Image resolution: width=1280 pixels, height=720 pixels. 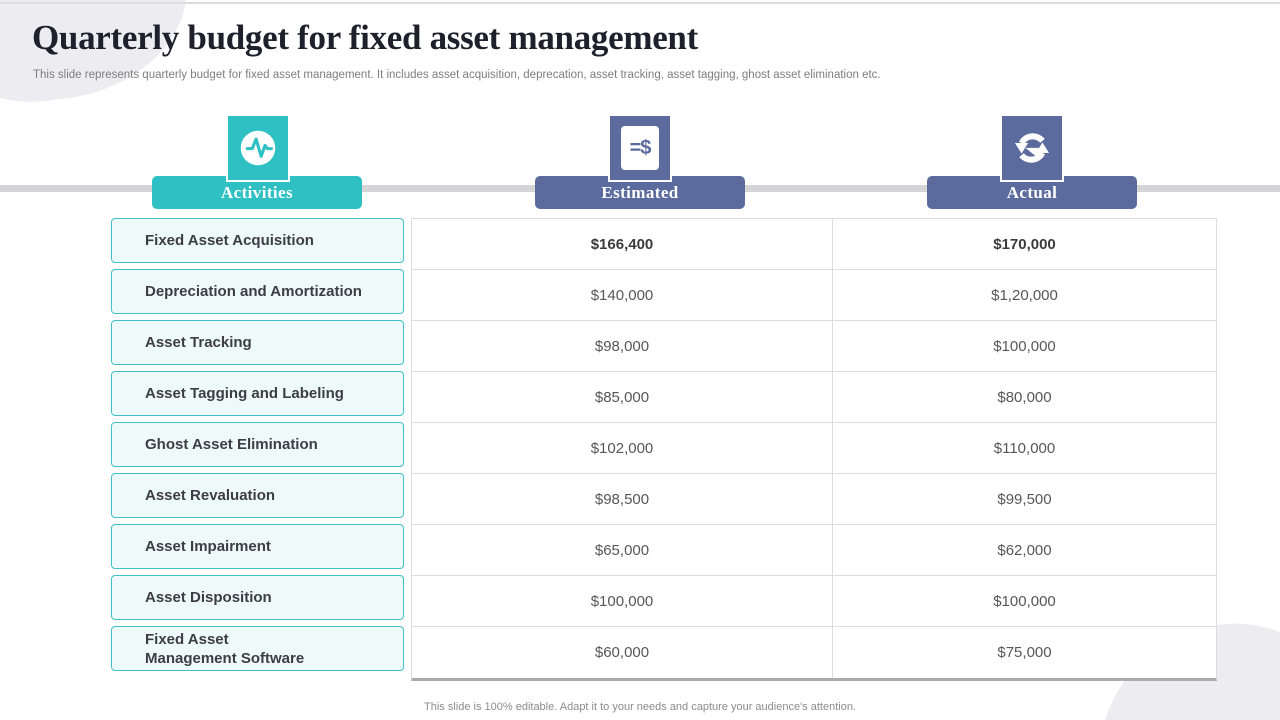 What do you see at coordinates (258, 148) in the screenshot?
I see `pulse-icon` at bounding box center [258, 148].